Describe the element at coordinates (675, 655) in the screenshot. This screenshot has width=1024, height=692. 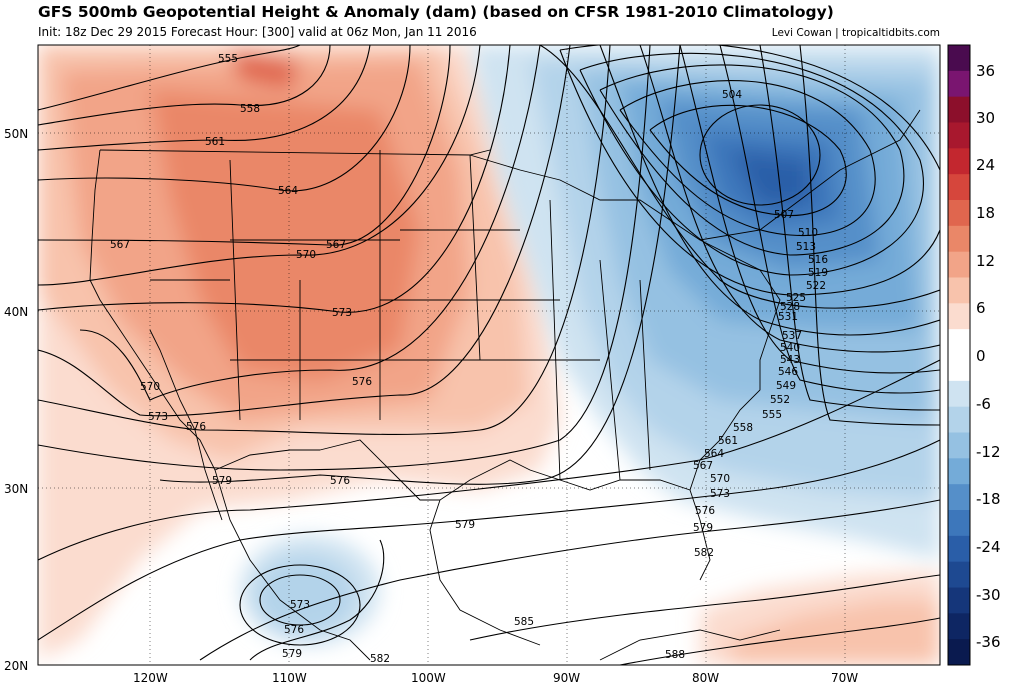
I see `contour-label: 588` at that location.